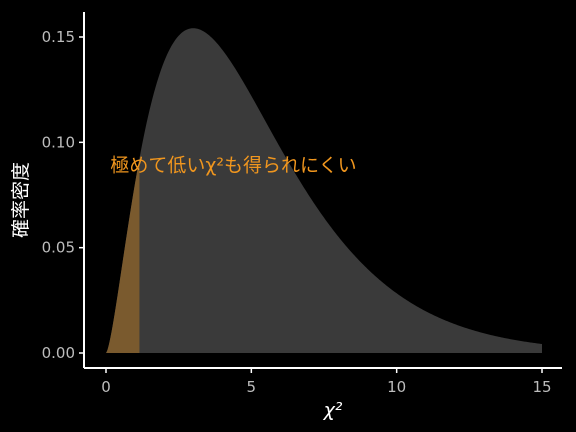  Describe the element at coordinates (21, 200) in the screenshot. I see `y-axis-title: 確率密度` at that location.